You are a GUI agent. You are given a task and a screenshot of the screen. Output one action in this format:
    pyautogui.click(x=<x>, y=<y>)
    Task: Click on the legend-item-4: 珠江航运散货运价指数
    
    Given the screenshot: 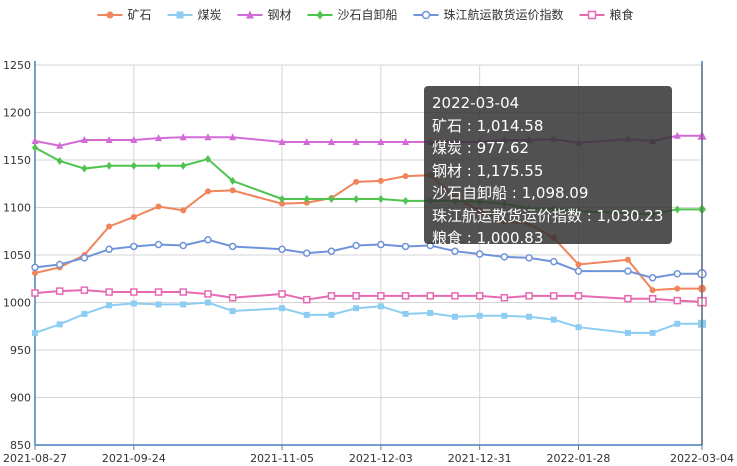 What is the action you would take?
    pyautogui.click(x=488, y=14)
    